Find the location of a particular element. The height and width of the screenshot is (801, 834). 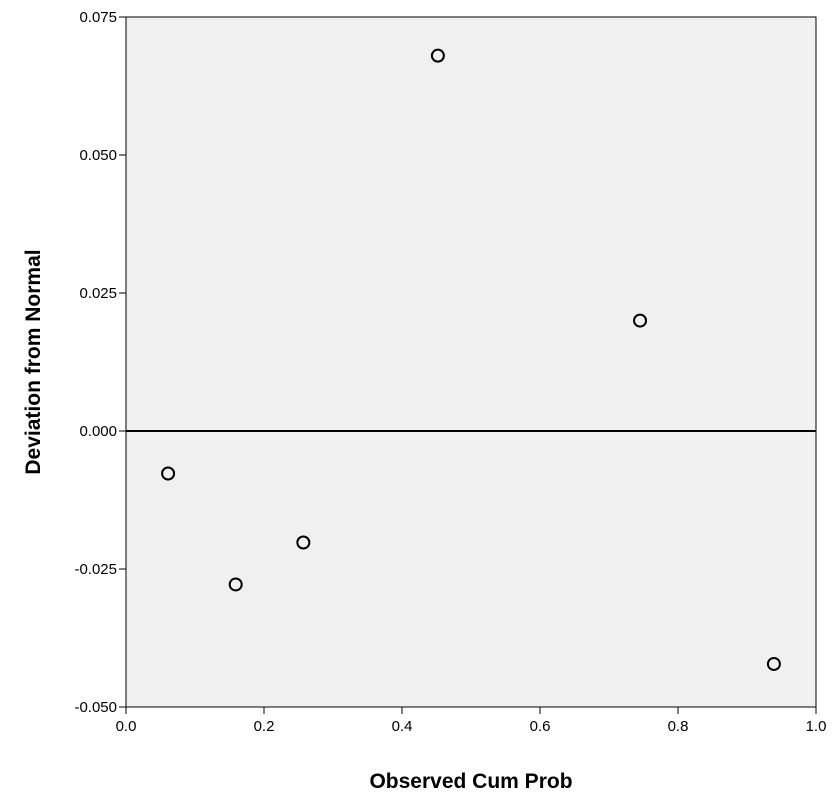

x-tick-label: 0.4 is located at coordinates (402, 726).